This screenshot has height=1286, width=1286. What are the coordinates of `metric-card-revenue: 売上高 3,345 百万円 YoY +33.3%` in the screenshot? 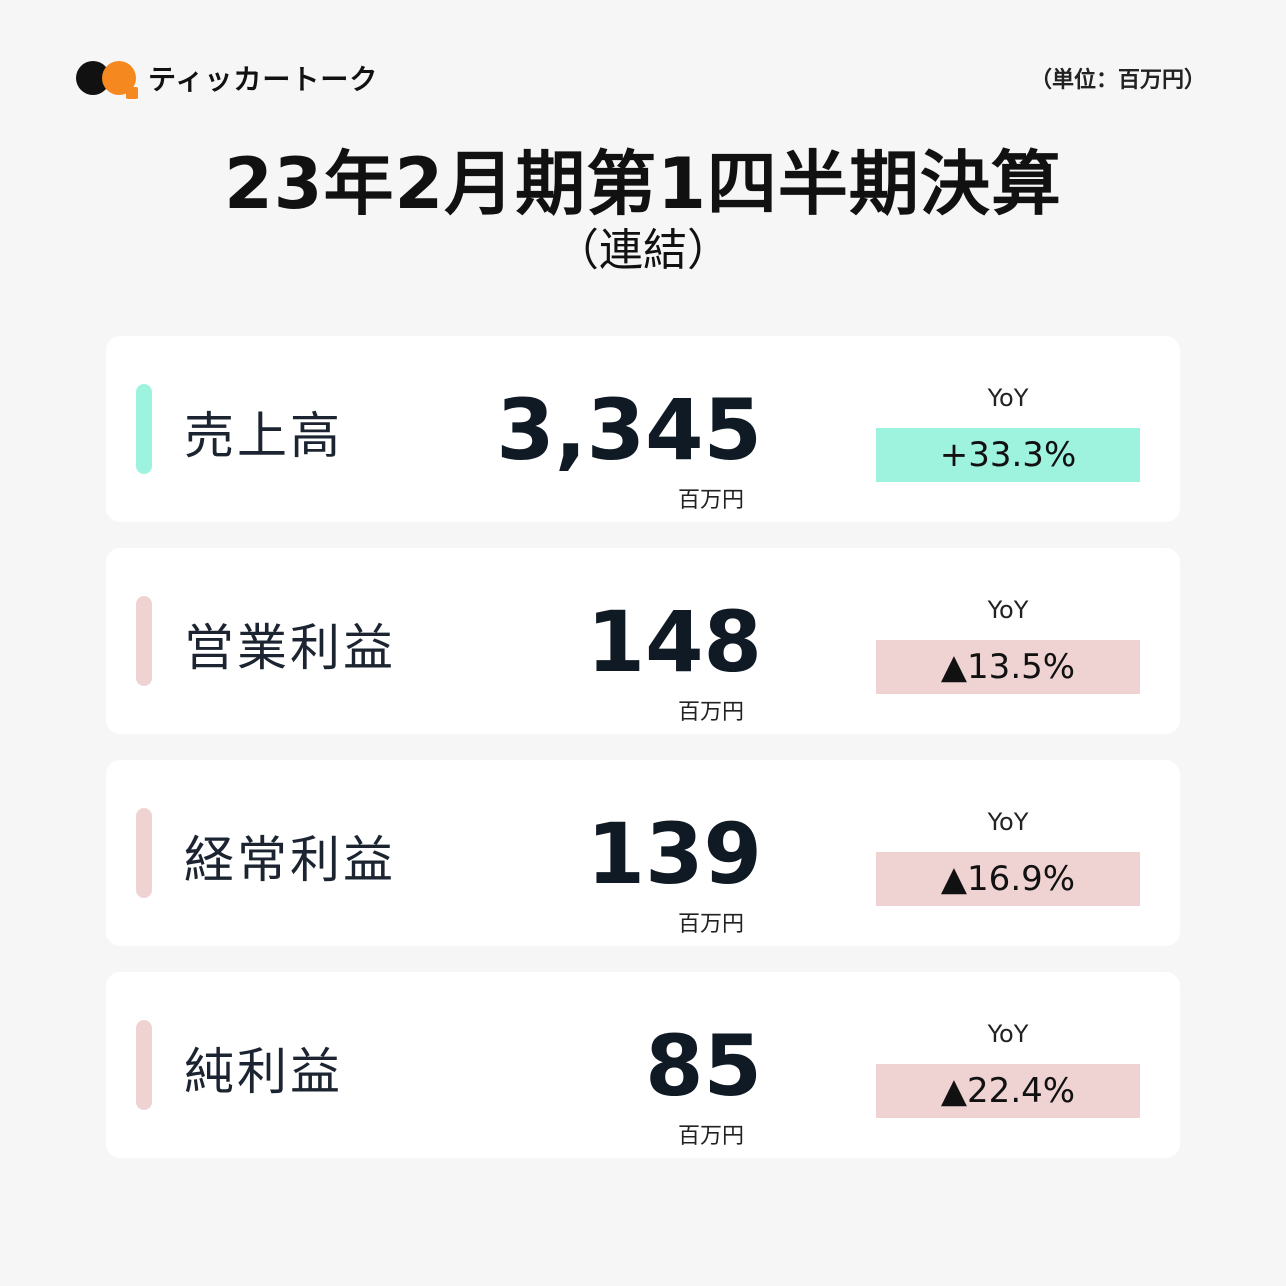 It's located at (643, 429).